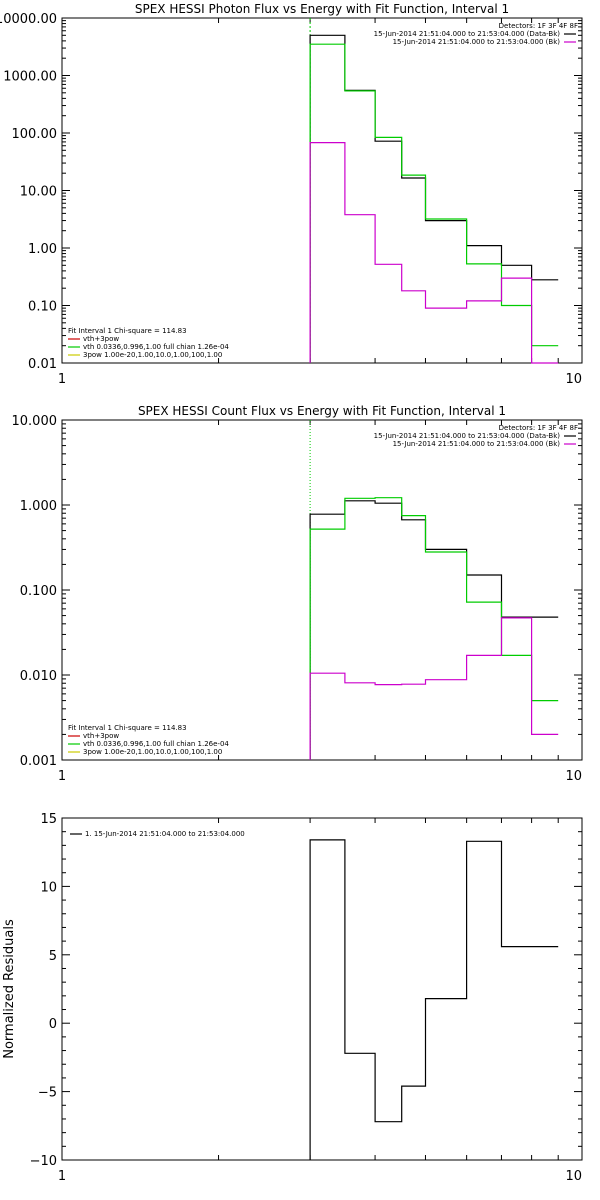 This screenshot has height=1200, width=600. Describe the element at coordinates (9, 989) in the screenshot. I see `y-axis-label: Normalized Residuals` at that location.